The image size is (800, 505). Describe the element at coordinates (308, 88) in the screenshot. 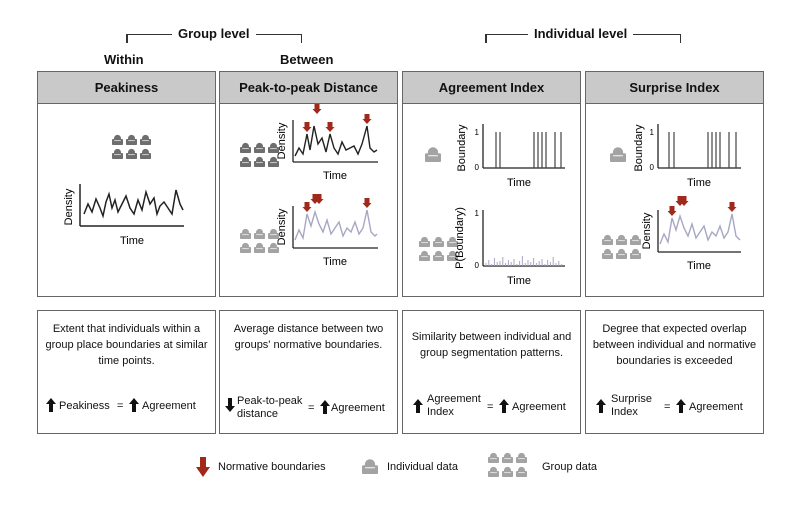

I see `panel-title: Peak-to-peak Distance` at that location.